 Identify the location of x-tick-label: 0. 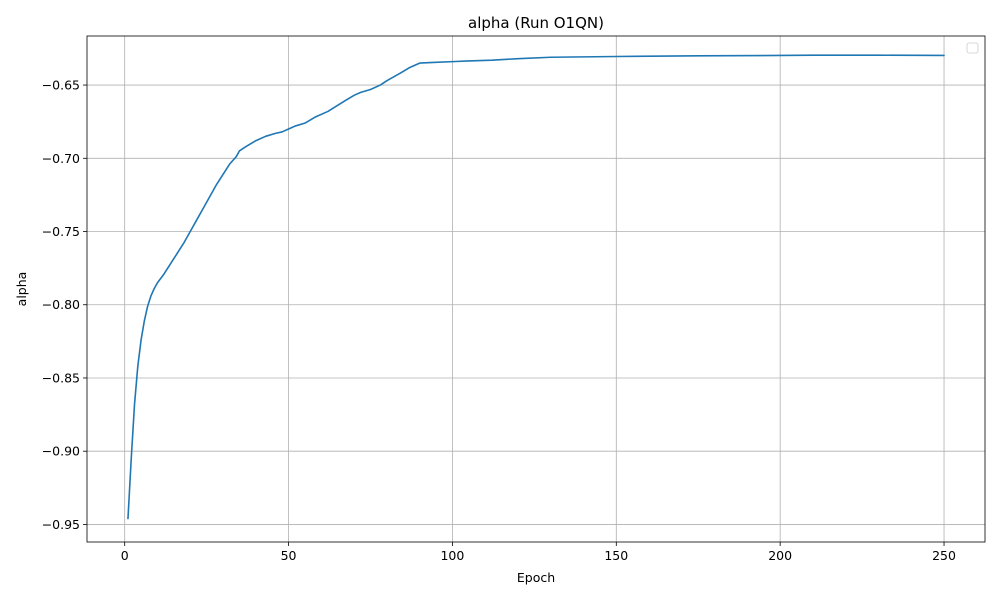
(125, 555).